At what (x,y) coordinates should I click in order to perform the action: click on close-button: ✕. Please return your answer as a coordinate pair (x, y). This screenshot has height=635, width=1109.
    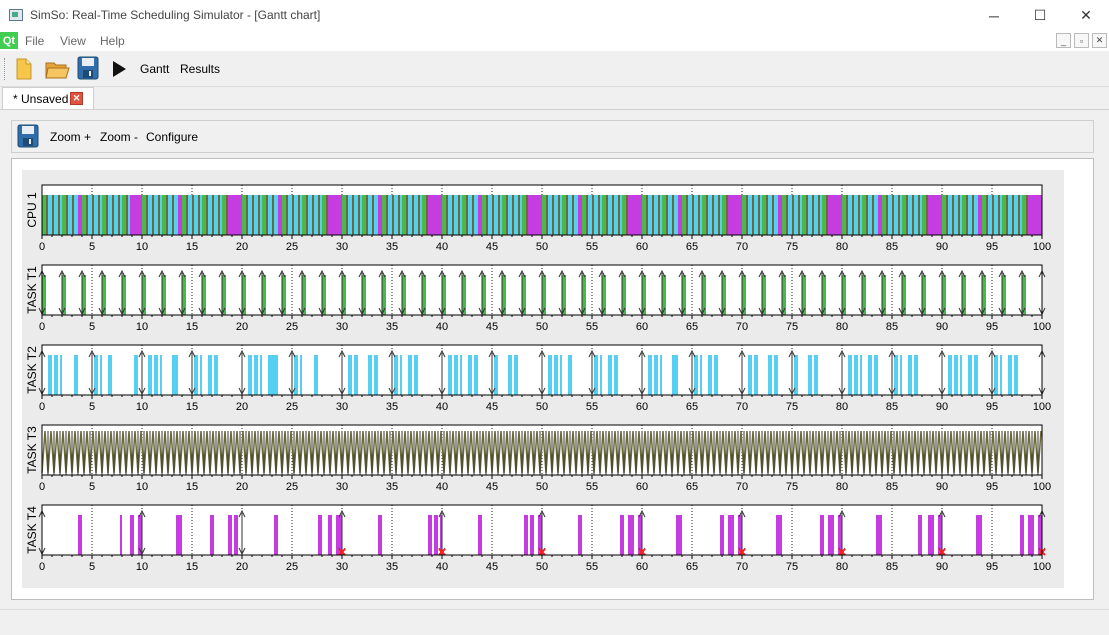
    Looking at the image, I should click on (1086, 15).